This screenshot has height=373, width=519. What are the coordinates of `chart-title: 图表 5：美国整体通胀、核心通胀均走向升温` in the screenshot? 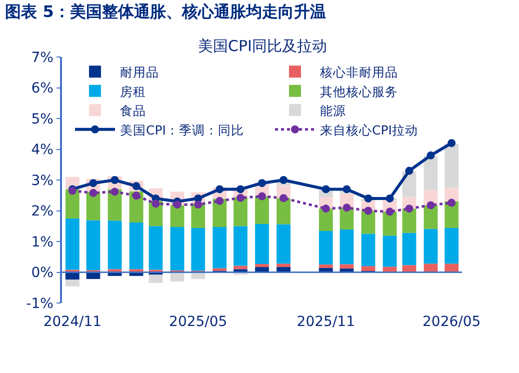 It's located at (165, 11).